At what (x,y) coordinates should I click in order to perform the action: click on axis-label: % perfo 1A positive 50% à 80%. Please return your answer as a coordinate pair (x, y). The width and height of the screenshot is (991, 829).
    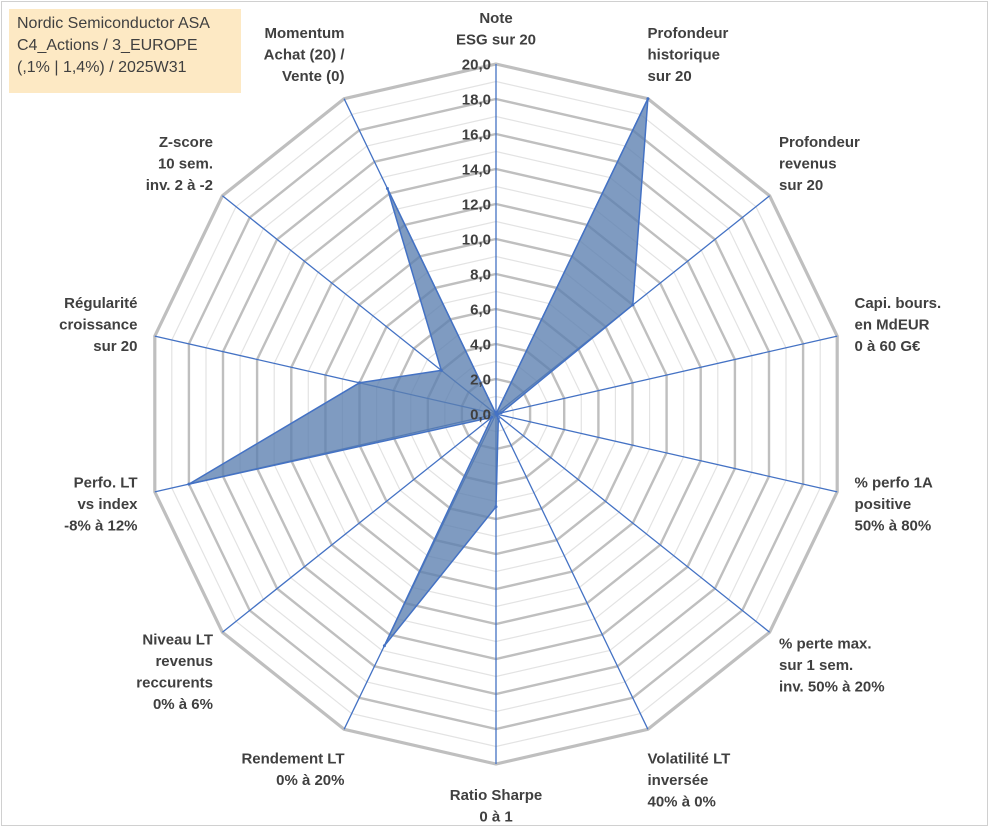
    Looking at the image, I should click on (894, 504).